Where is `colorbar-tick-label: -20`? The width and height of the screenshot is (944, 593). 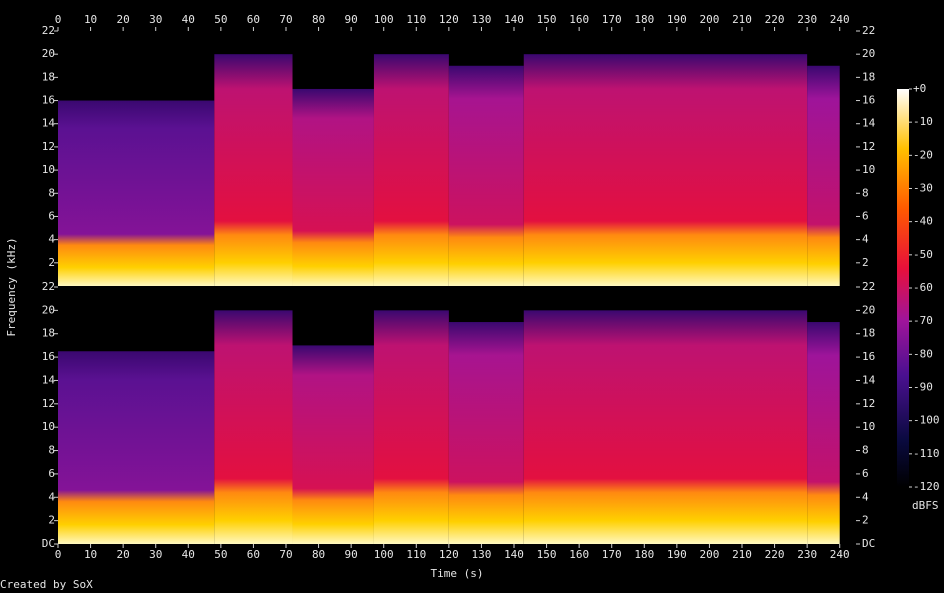
colorbar-tick-label: -20 is located at coordinates (923, 154).